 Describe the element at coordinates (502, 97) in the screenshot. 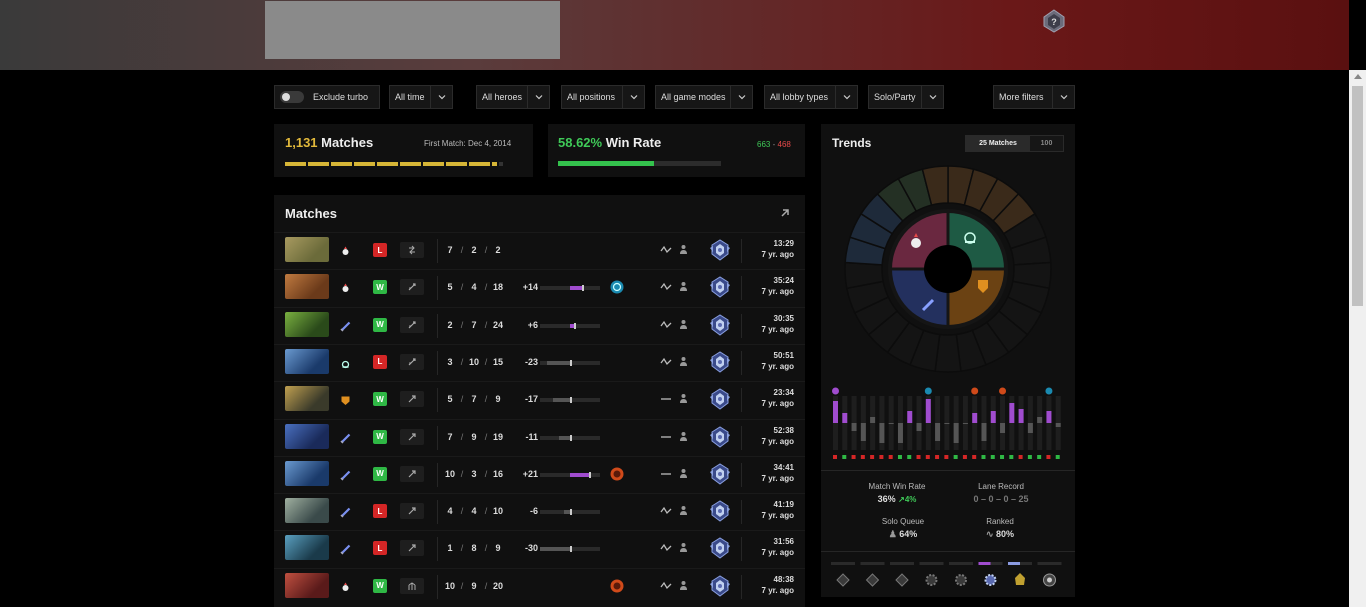

I see `heroes-filter-label: All heroes` at that location.